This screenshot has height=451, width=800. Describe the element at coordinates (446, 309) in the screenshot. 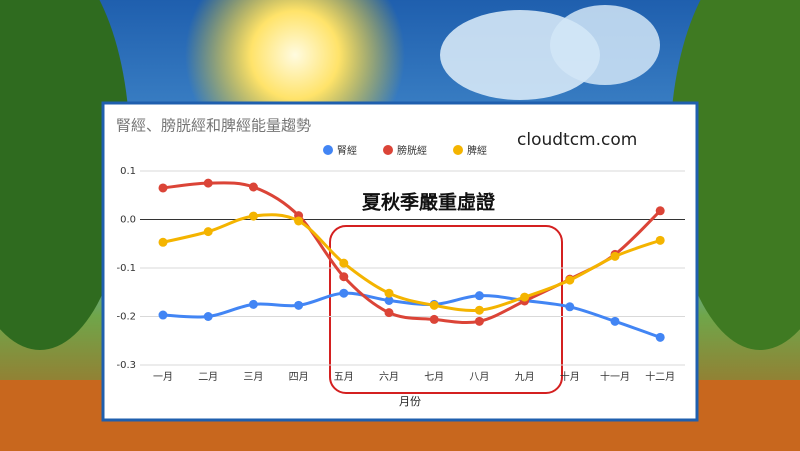

I see `highlight-box` at that location.